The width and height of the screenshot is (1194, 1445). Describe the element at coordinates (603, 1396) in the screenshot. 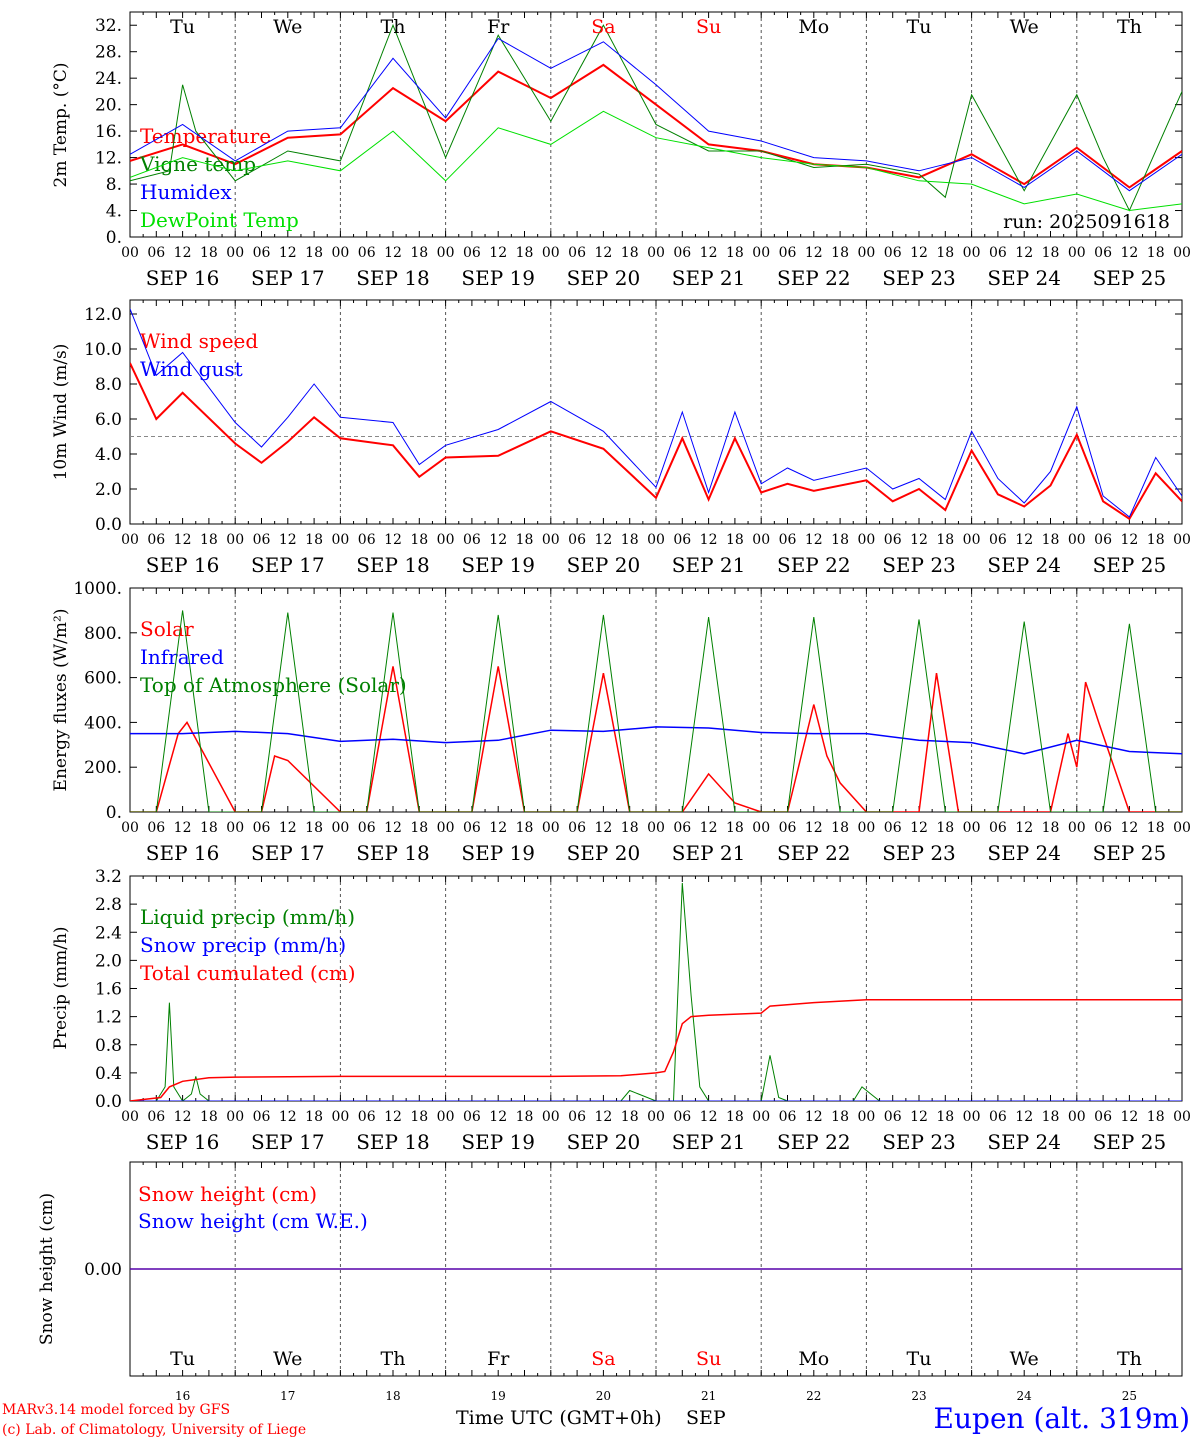

I see `day-number: 20` at that location.